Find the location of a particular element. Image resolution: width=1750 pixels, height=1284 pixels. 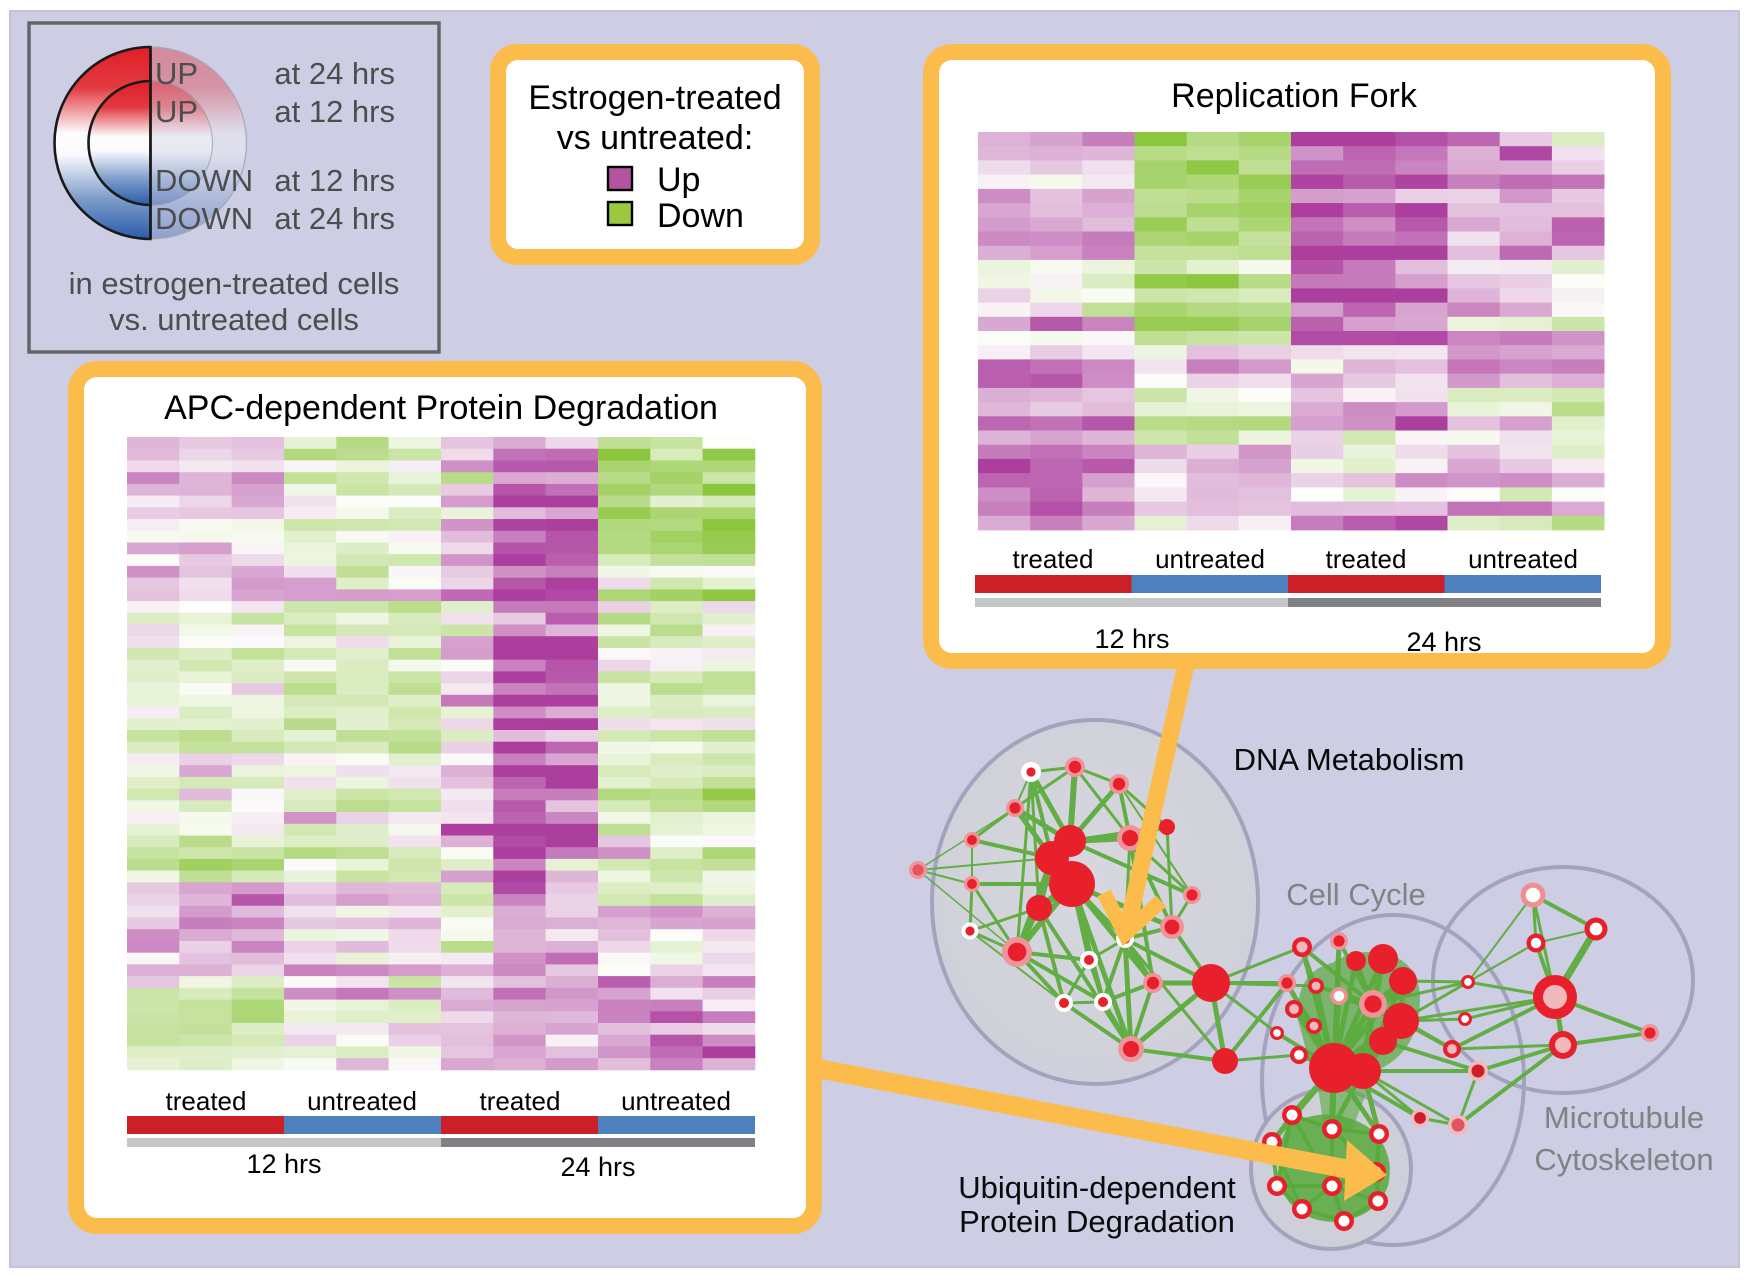

svg-text: Cytoskeleton is located at coordinates (1623, 1159).